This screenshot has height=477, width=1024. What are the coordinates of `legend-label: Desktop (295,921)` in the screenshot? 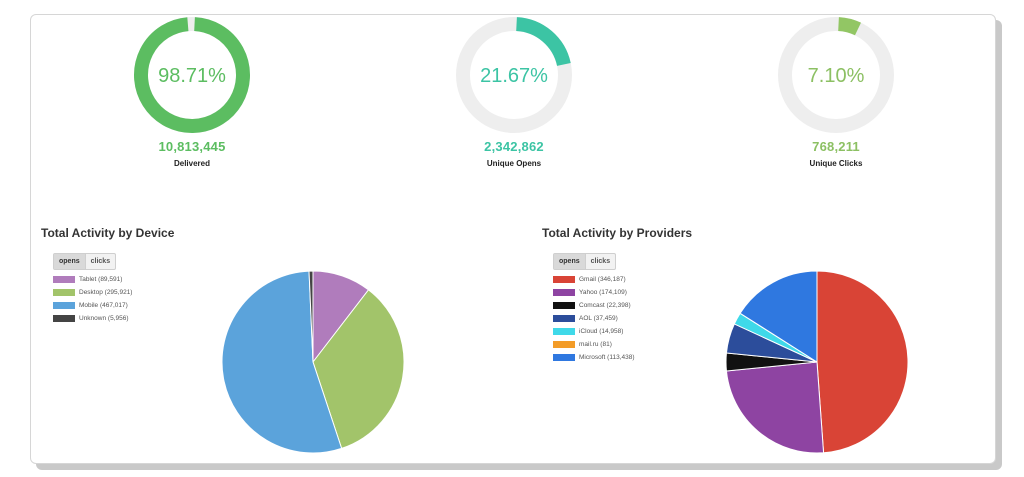 It's located at (106, 292).